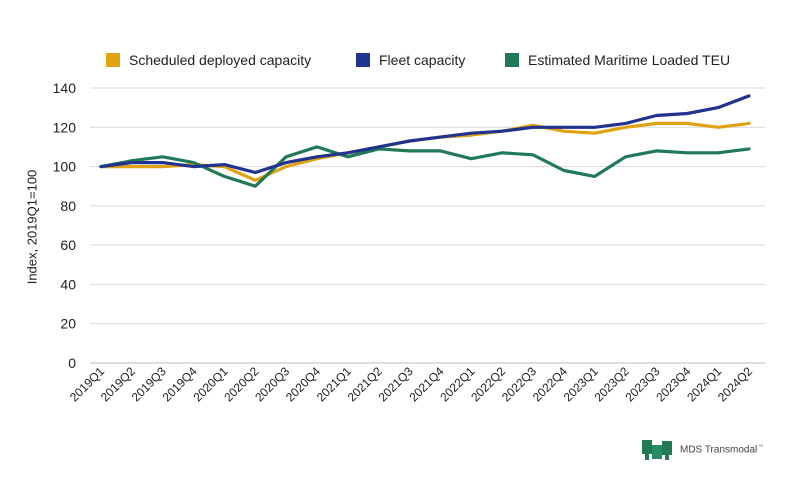  Describe the element at coordinates (657, 450) in the screenshot. I see `mds-transmodal-logo-icon` at that location.